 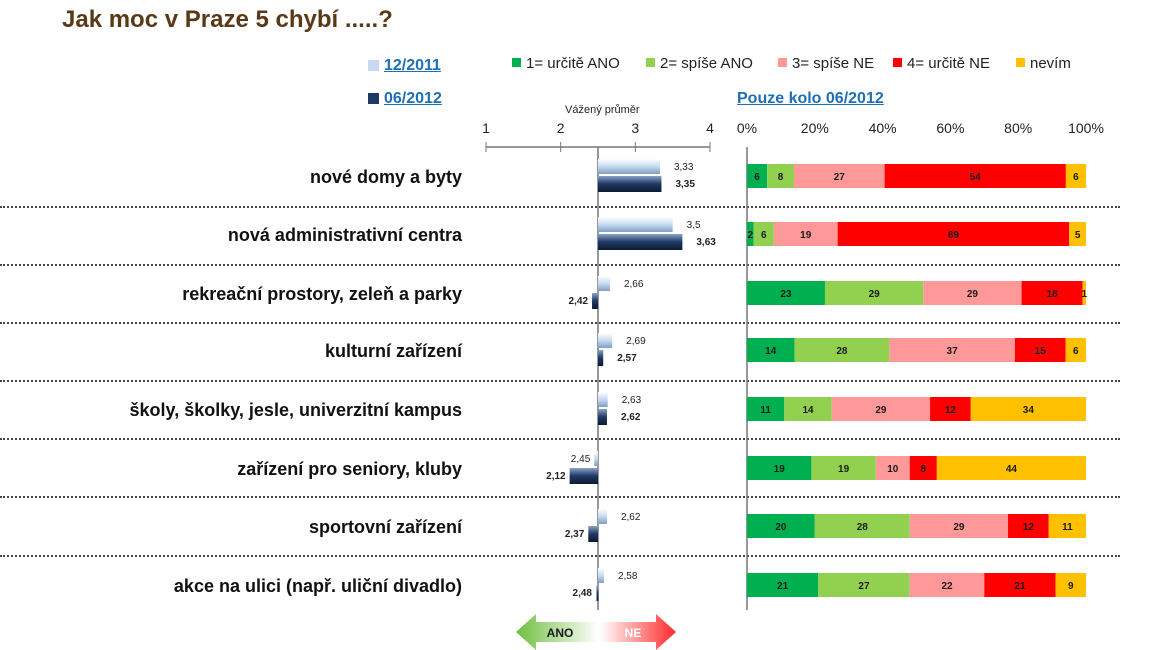 I want to click on stack-tick-label: 80%, so click(x=1018, y=128).